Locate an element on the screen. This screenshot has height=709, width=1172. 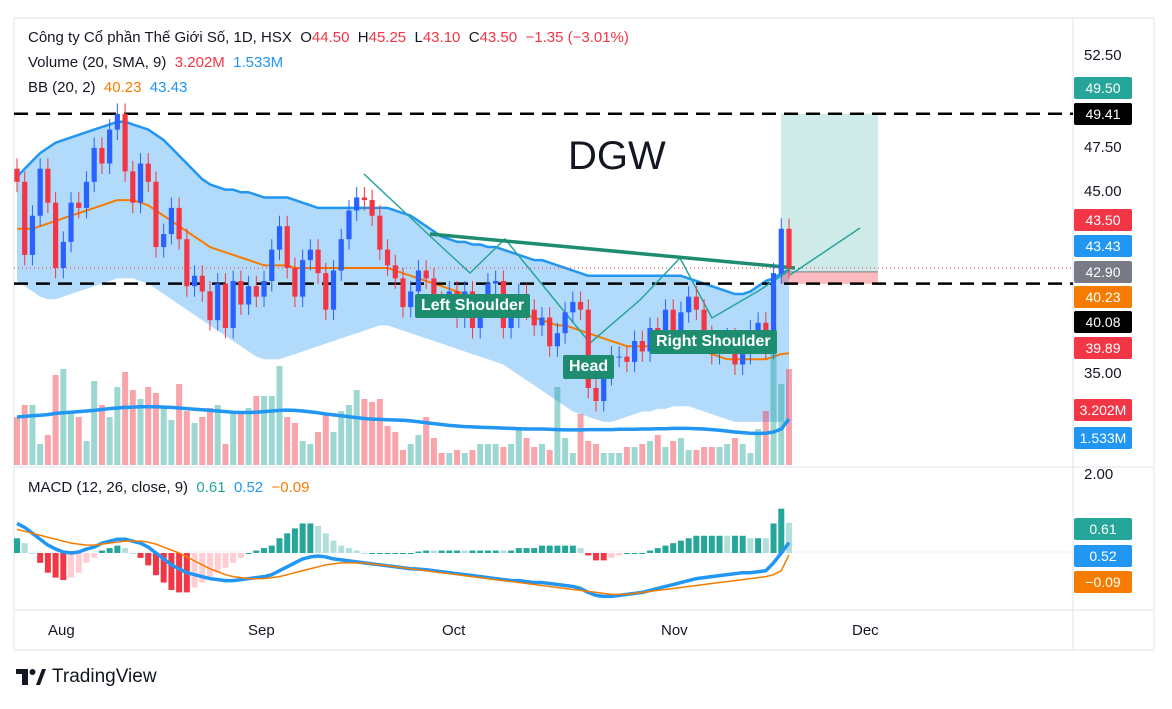
legend-bb: BB (20, 2) 40.23 43.43 is located at coordinates (107, 88).